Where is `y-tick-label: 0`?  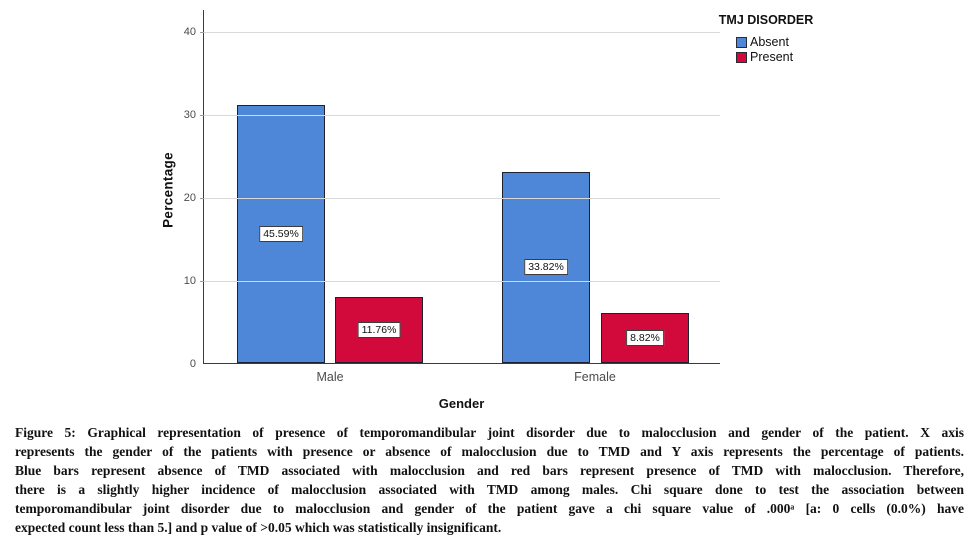 y-tick-label: 0 is located at coordinates (192, 364).